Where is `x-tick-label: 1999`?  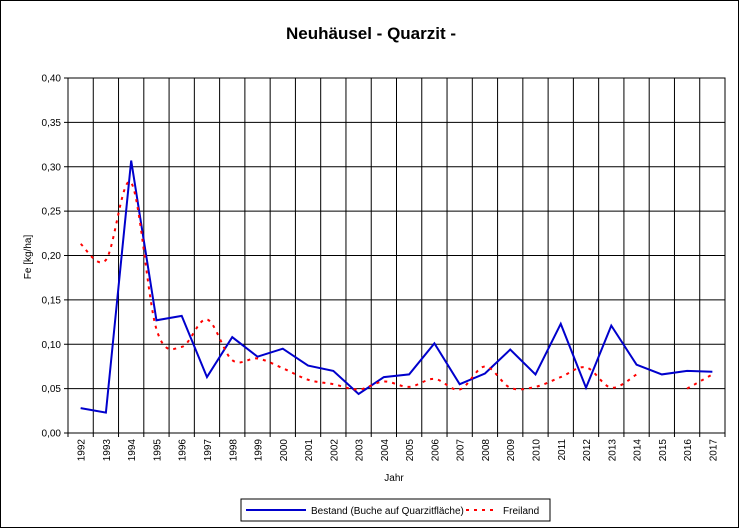 x-tick-label: 1999 is located at coordinates (259, 450).